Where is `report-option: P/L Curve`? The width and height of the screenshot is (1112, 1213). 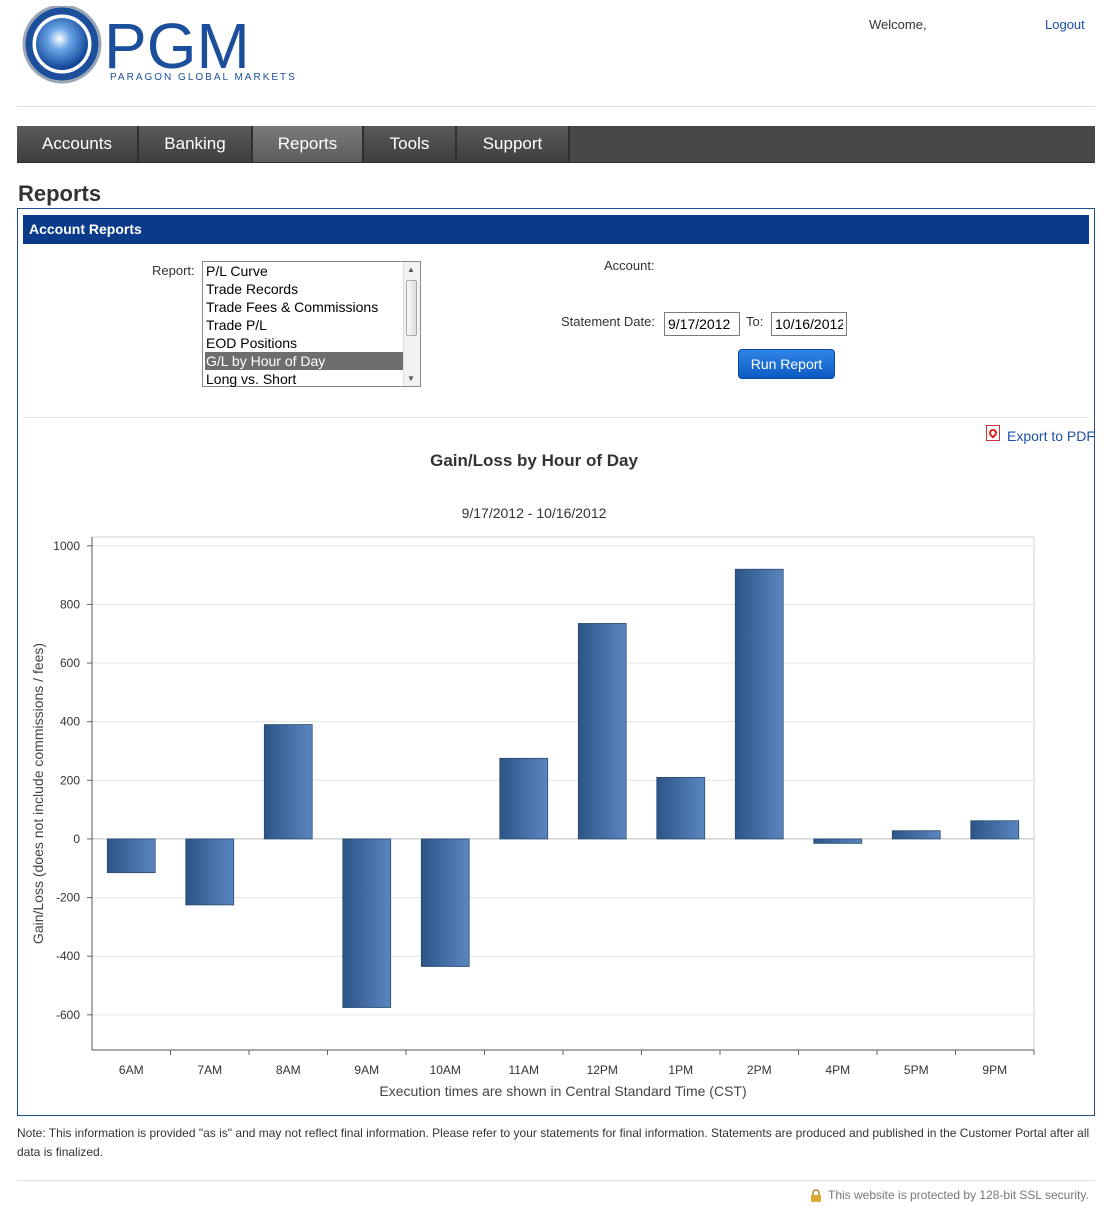
report-option: P/L Curve is located at coordinates (237, 271).